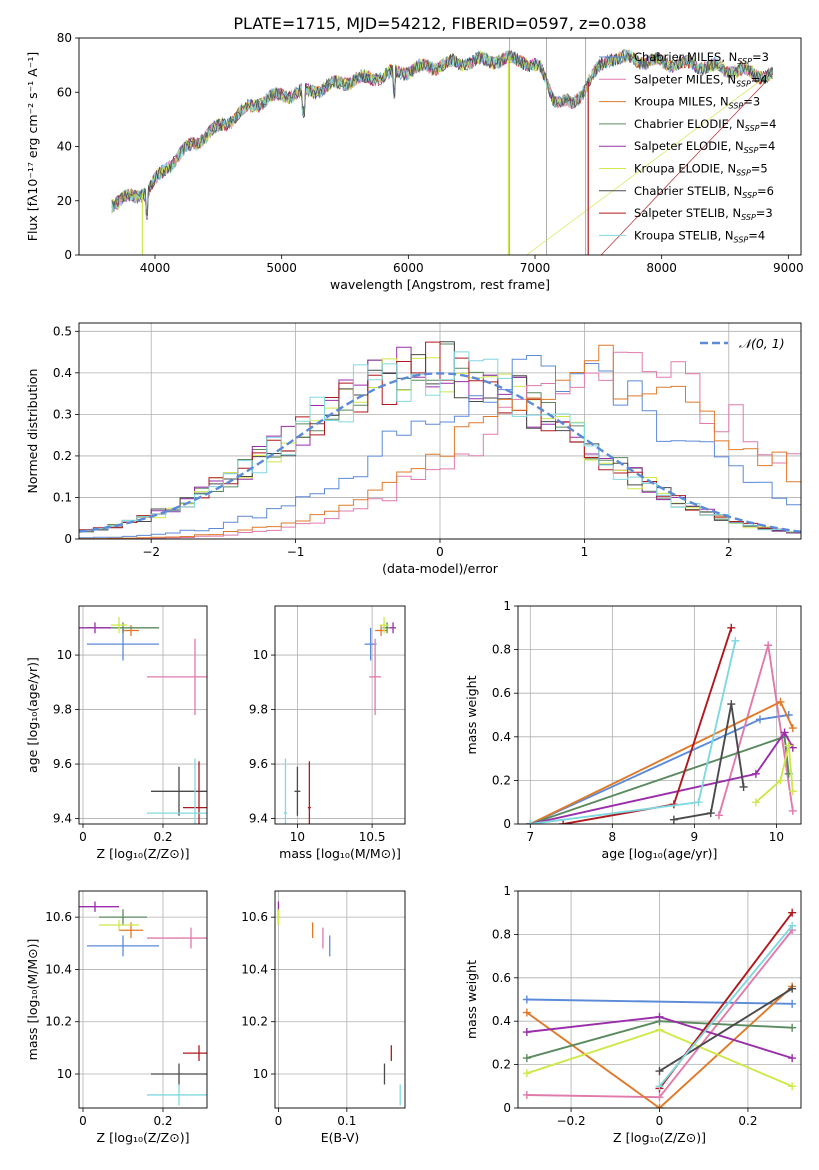  Describe the element at coordinates (297, 837) in the screenshot. I see `x-tick-label: 10` at that location.